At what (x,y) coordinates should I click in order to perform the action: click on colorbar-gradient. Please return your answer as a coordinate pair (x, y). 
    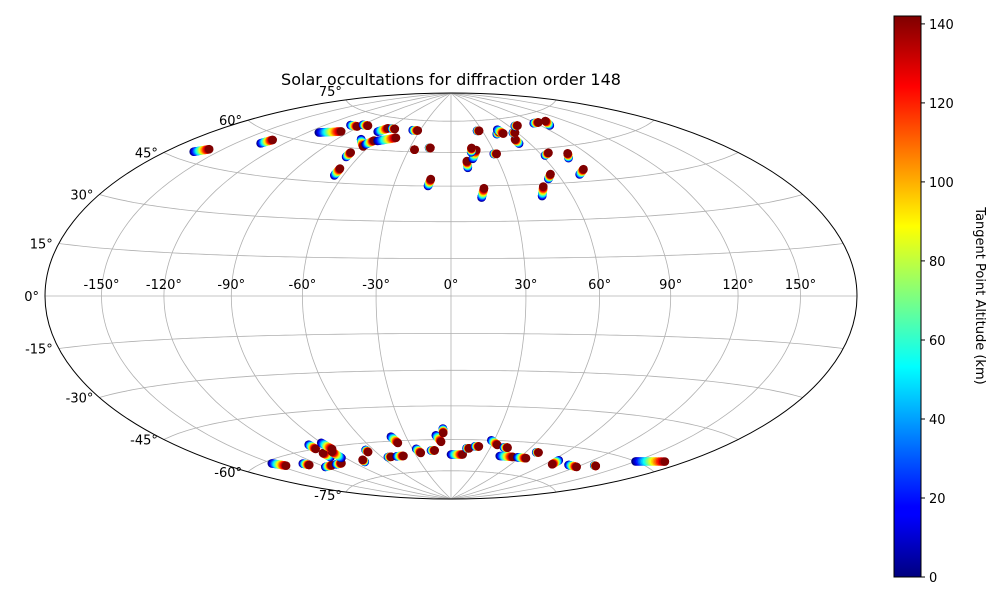
    Looking at the image, I should click on (907, 296).